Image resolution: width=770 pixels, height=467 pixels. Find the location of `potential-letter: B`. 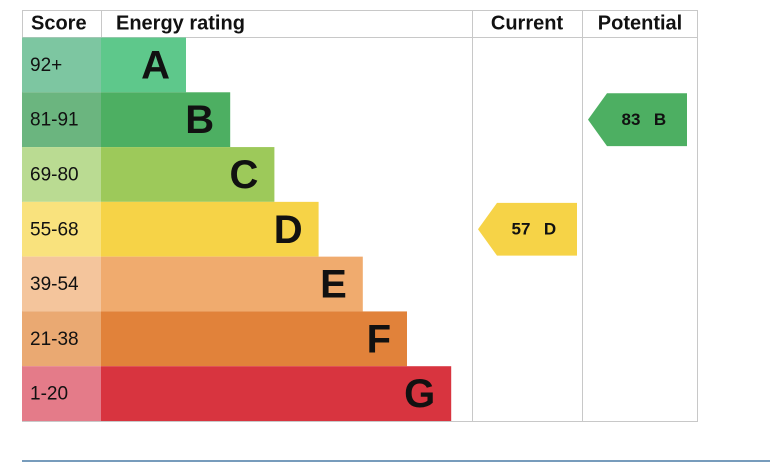

potential-letter: B is located at coordinates (660, 119).